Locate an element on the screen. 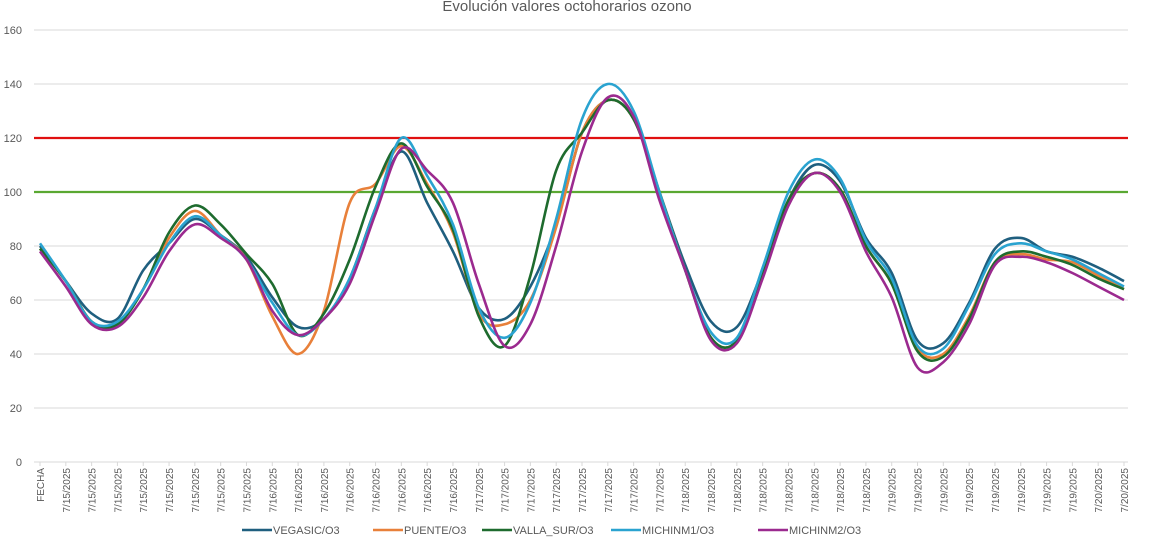 The width and height of the screenshot is (1160, 554). y-tick-label: 20 is located at coordinates (16, 409).